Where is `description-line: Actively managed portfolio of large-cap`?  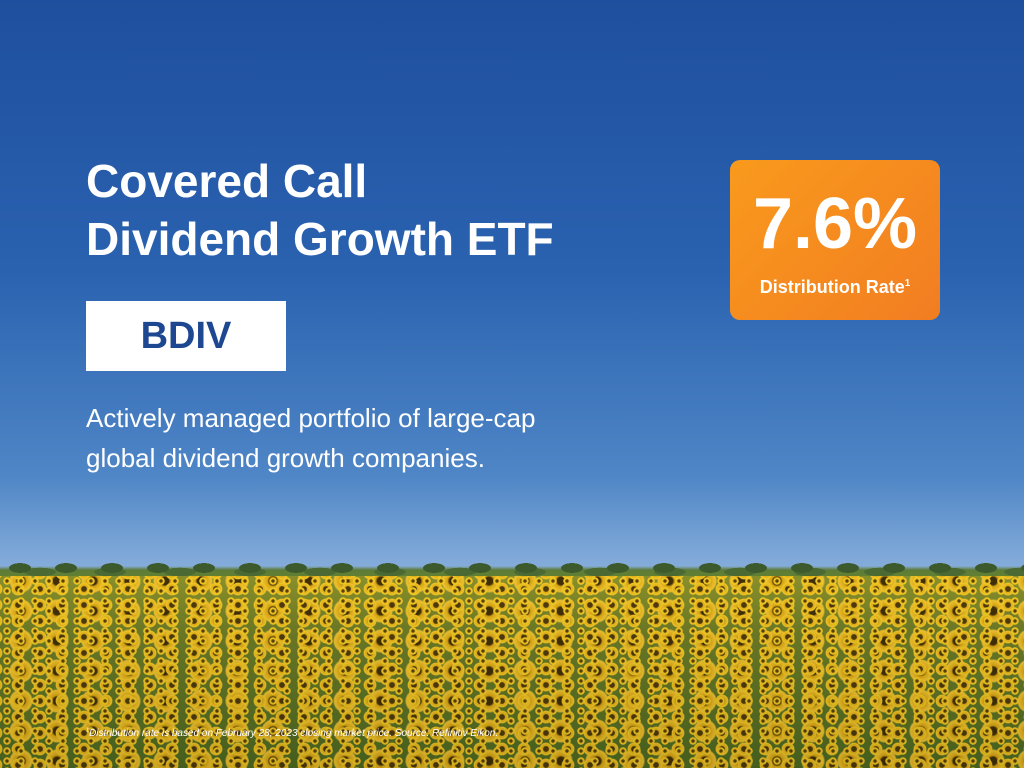 description-line: Actively managed portfolio of large-cap is located at coordinates (311, 418).